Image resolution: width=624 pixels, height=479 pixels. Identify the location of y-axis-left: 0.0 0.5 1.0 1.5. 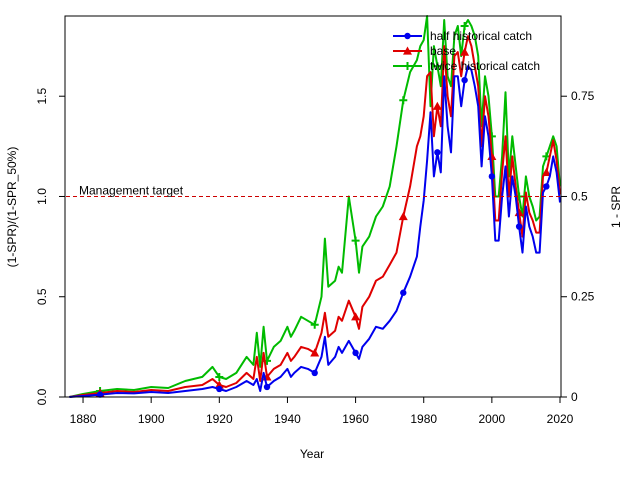
(50, 246).